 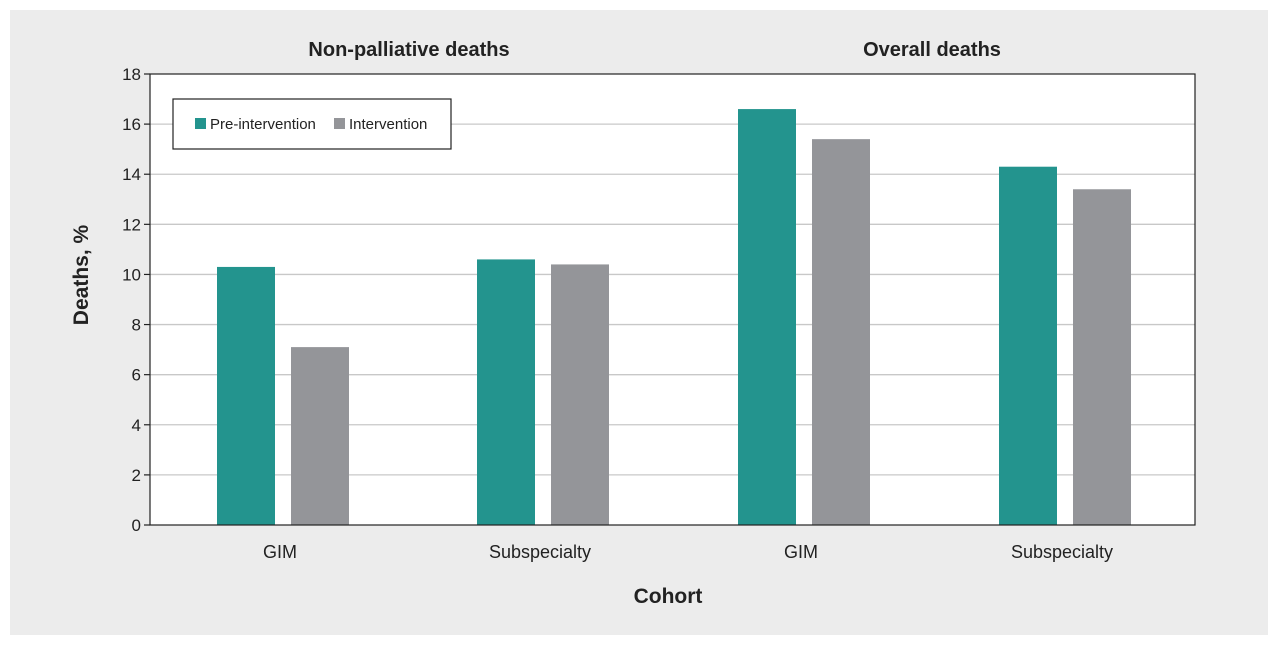 What do you see at coordinates (131, 224) in the screenshot?
I see `y-tick-label: 12` at bounding box center [131, 224].